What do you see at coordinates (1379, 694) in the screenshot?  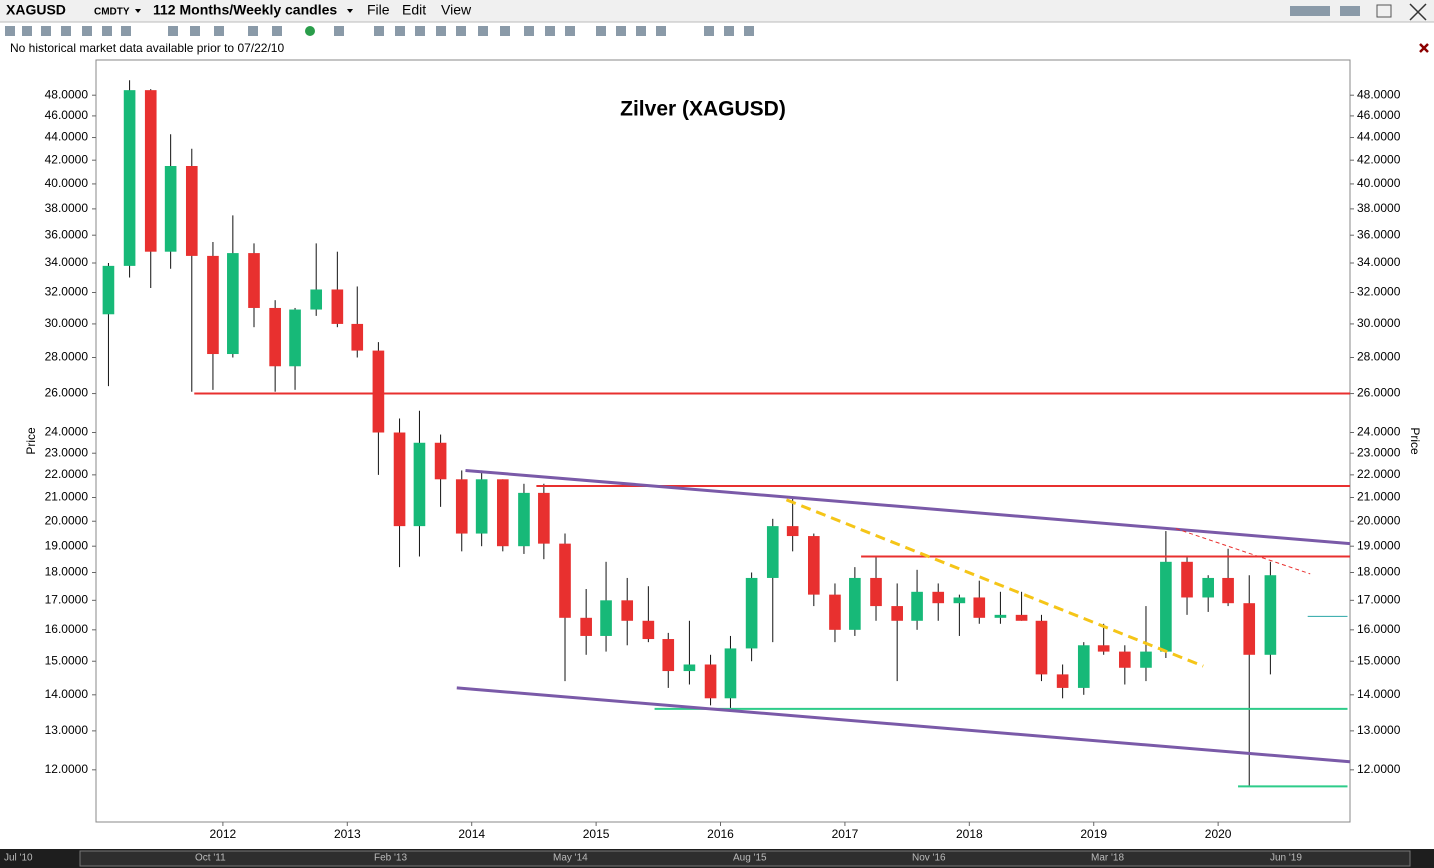 I see `y2-tick-label: 14.0000` at bounding box center [1379, 694].